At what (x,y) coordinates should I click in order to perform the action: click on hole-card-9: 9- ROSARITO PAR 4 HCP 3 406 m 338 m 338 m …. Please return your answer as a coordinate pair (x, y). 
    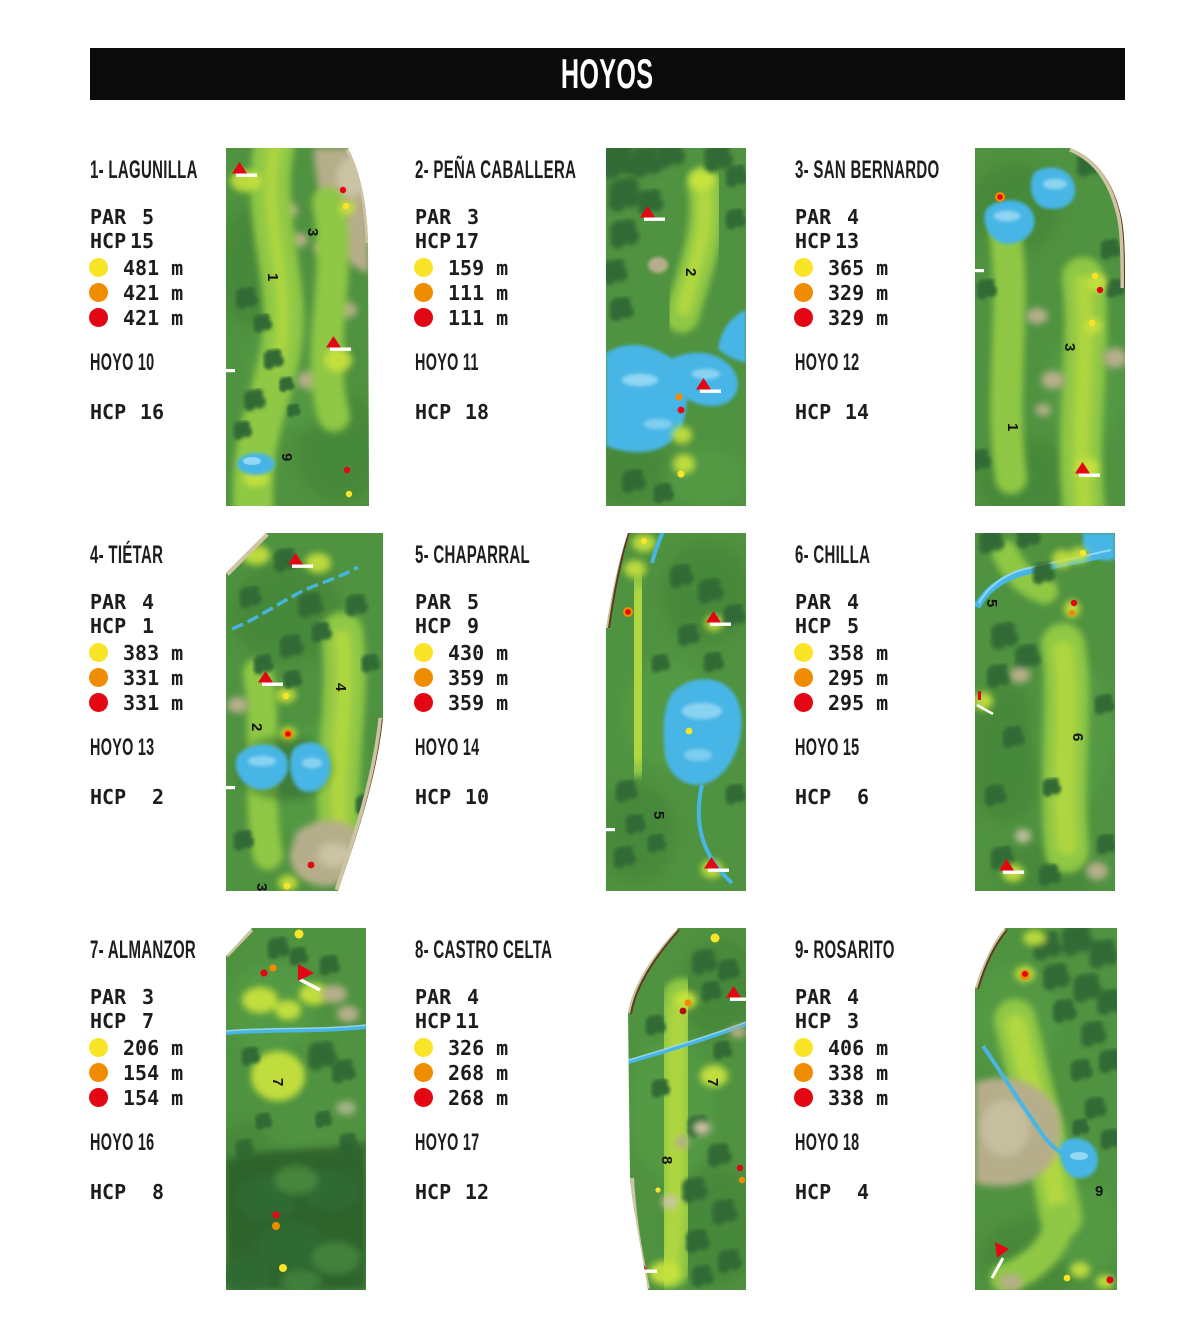
    Looking at the image, I should click on (909, 1108).